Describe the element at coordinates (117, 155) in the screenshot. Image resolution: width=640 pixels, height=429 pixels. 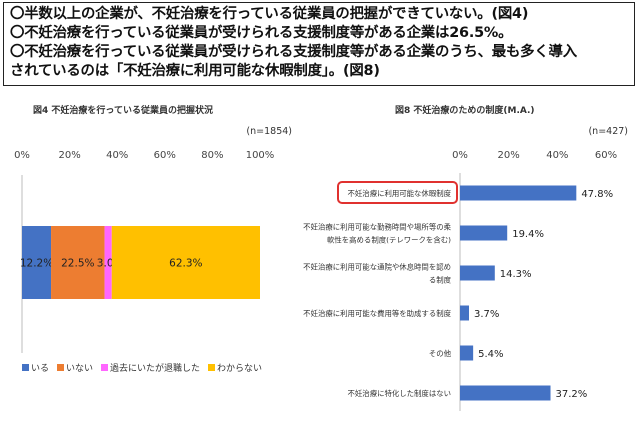
I see `figure4-xtick: 40%` at that location.